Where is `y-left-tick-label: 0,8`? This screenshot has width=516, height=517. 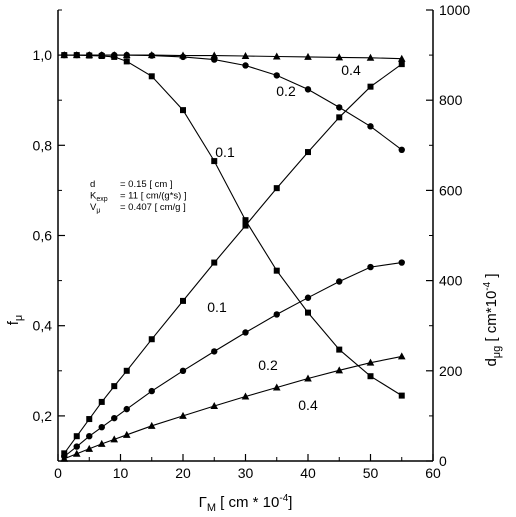
y-left-tick-label: 0,8 is located at coordinates (43, 145).